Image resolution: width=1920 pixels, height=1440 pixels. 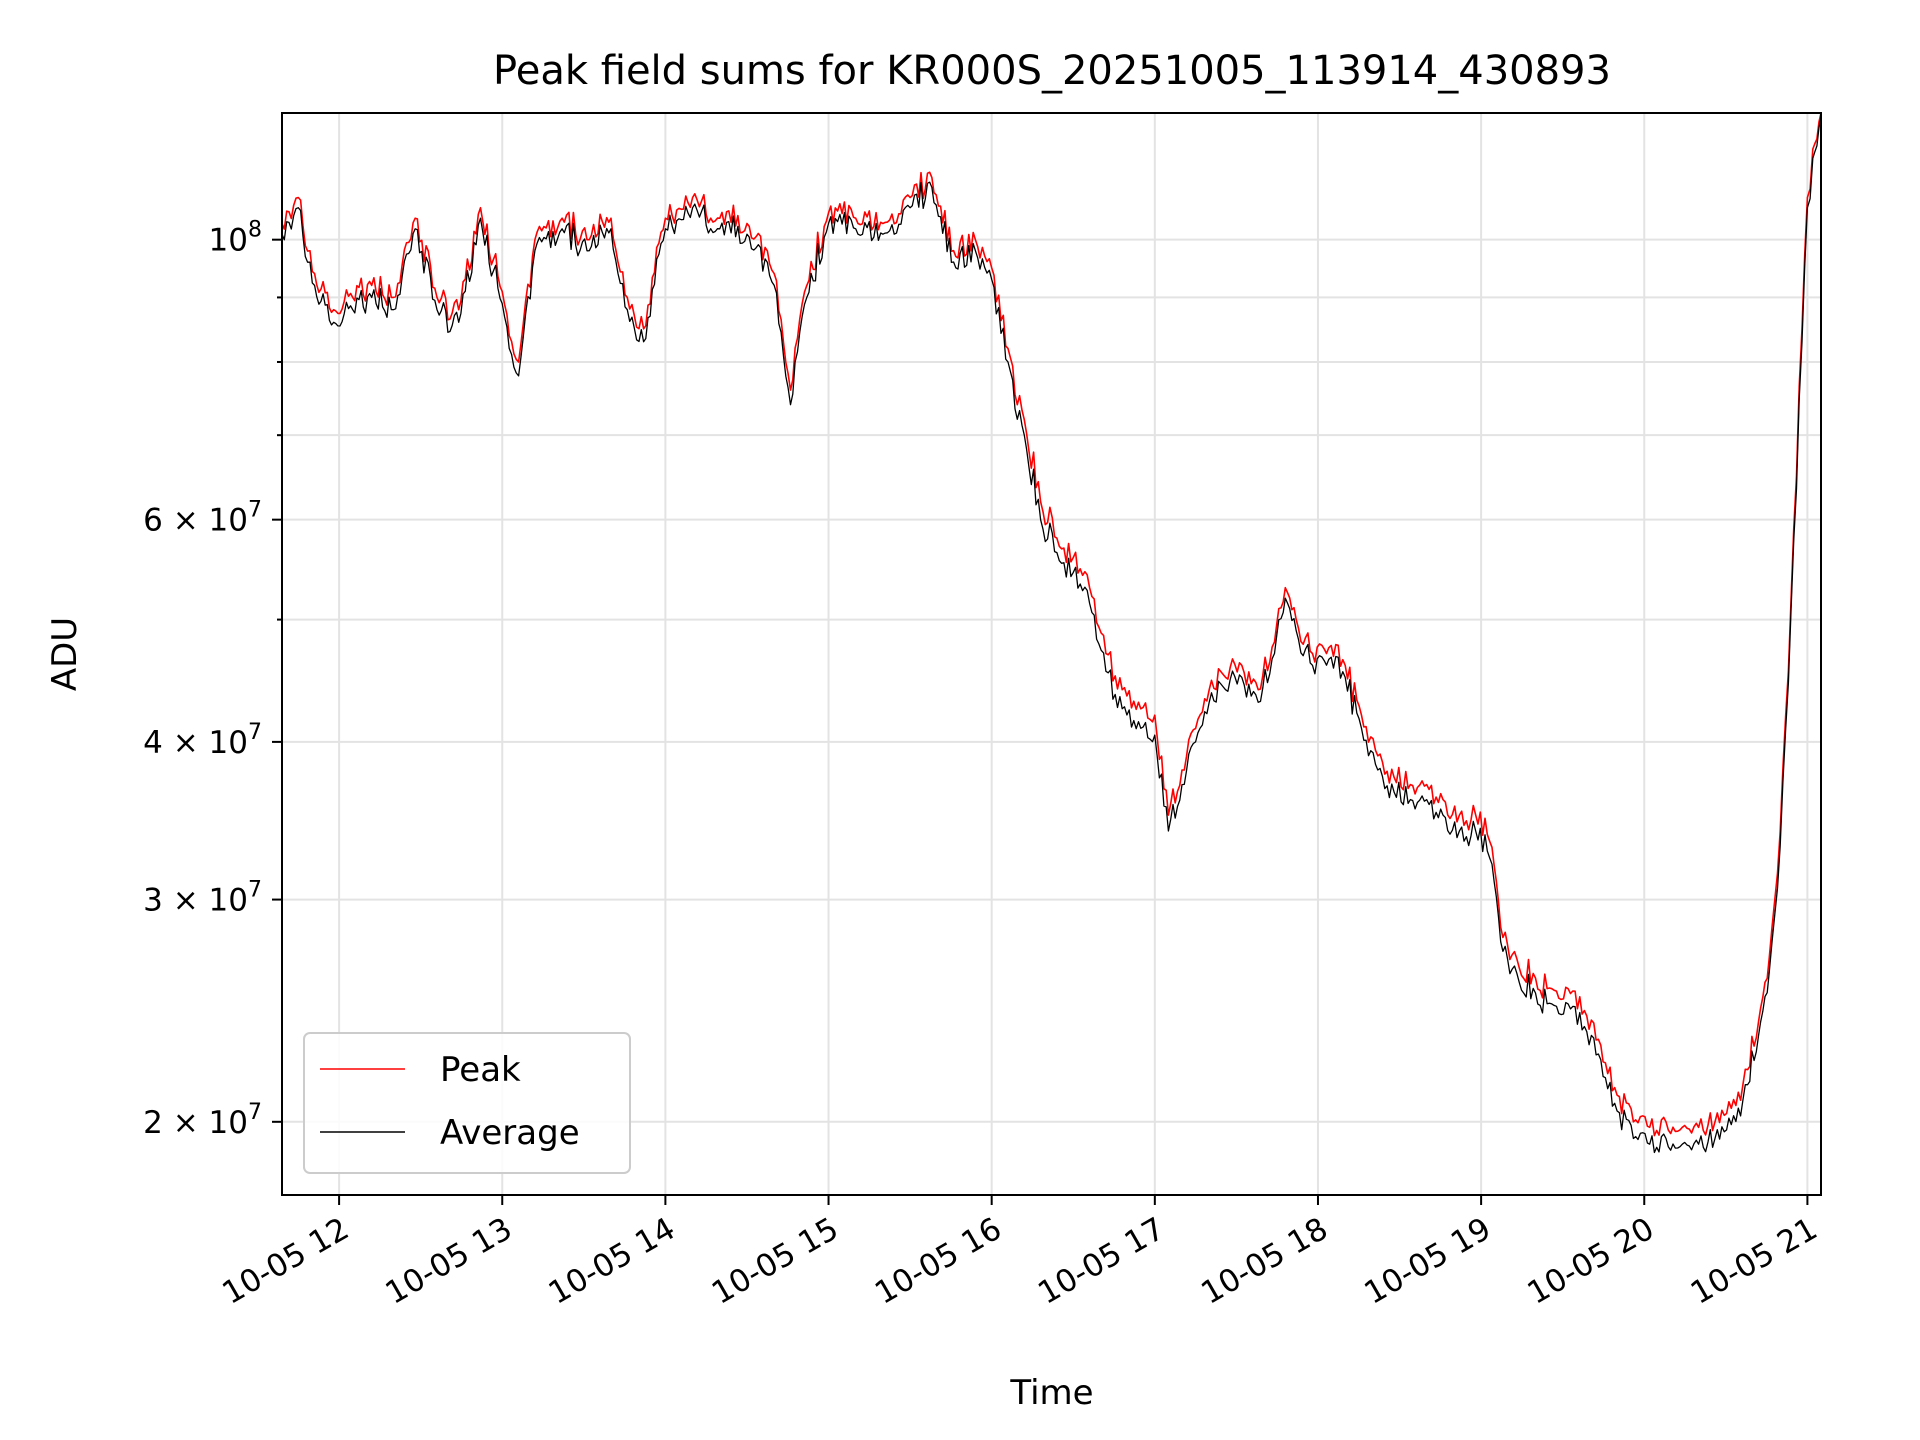 I want to click on y-tick-label: 4 × 107, so click(x=202, y=740).